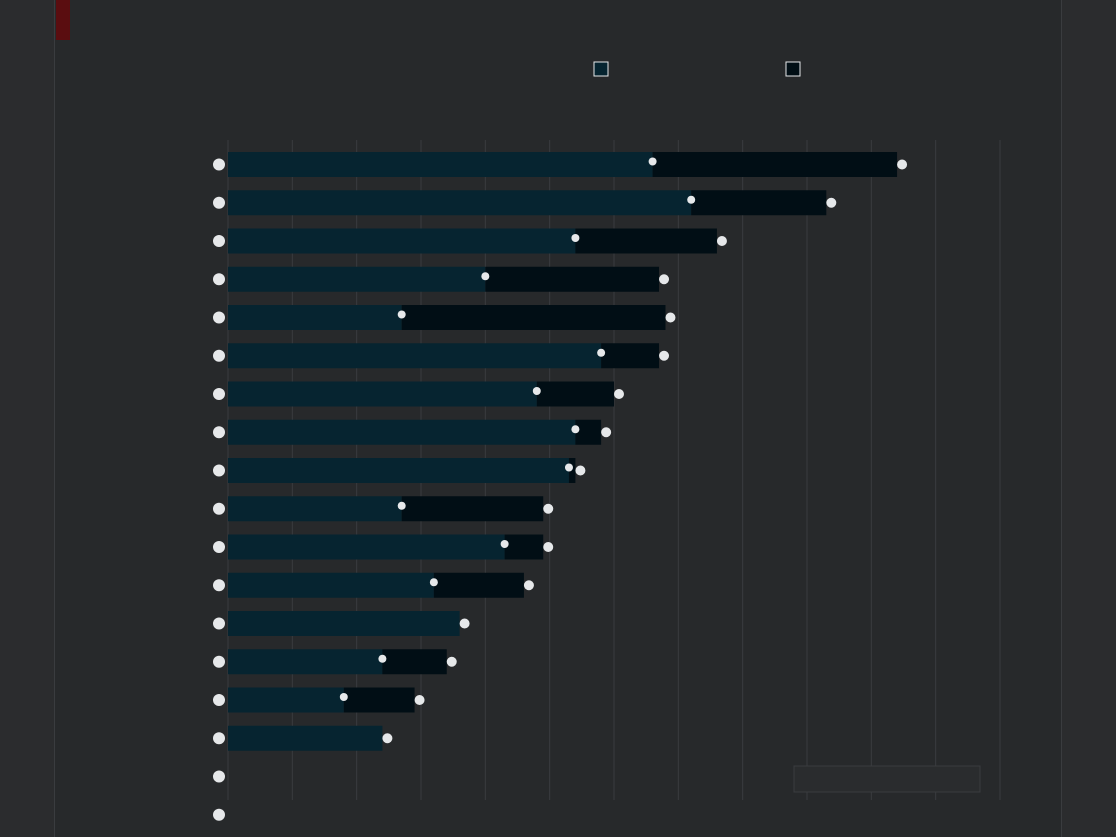 The height and width of the screenshot is (837, 1116). What do you see at coordinates (1089, 418) in the screenshot?
I see `right-side-panel` at bounding box center [1089, 418].